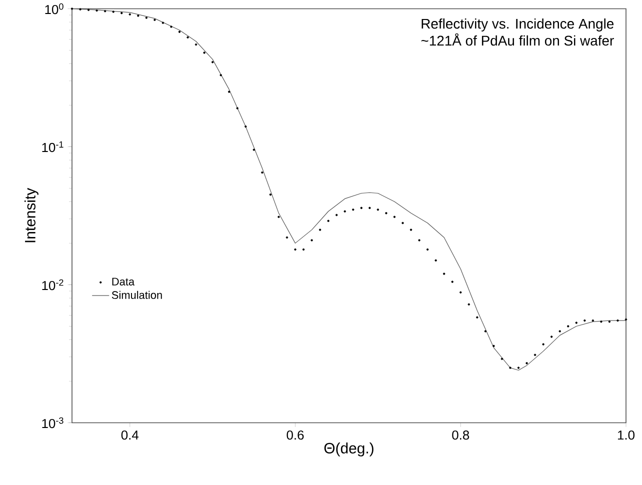  I want to click on x-tick-label: 0.4, so click(130, 435).